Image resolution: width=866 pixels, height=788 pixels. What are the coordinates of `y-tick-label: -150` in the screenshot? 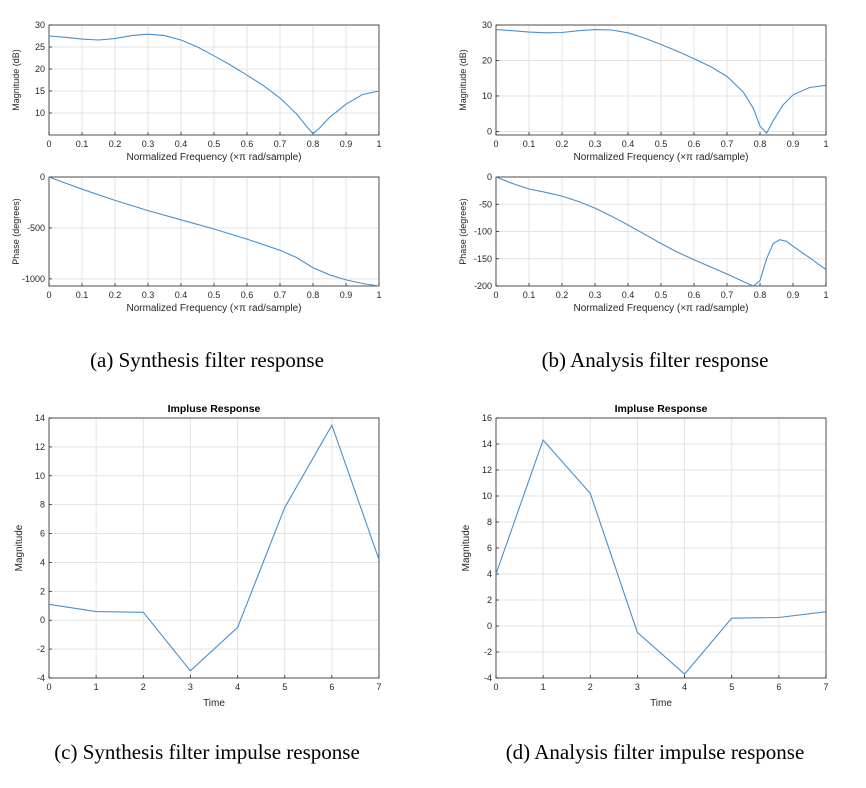 It's located at (483, 259).